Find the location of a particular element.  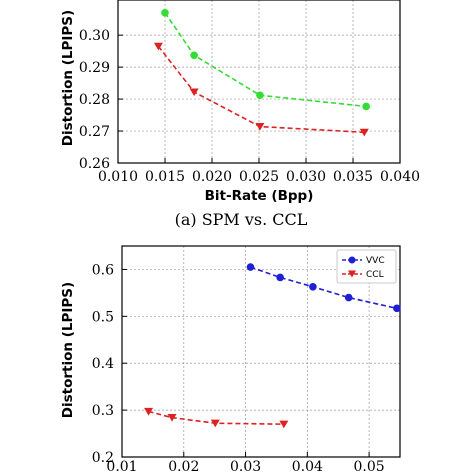

chart-b-ylabel: Distortion (LPIPS) is located at coordinates (68, 350).